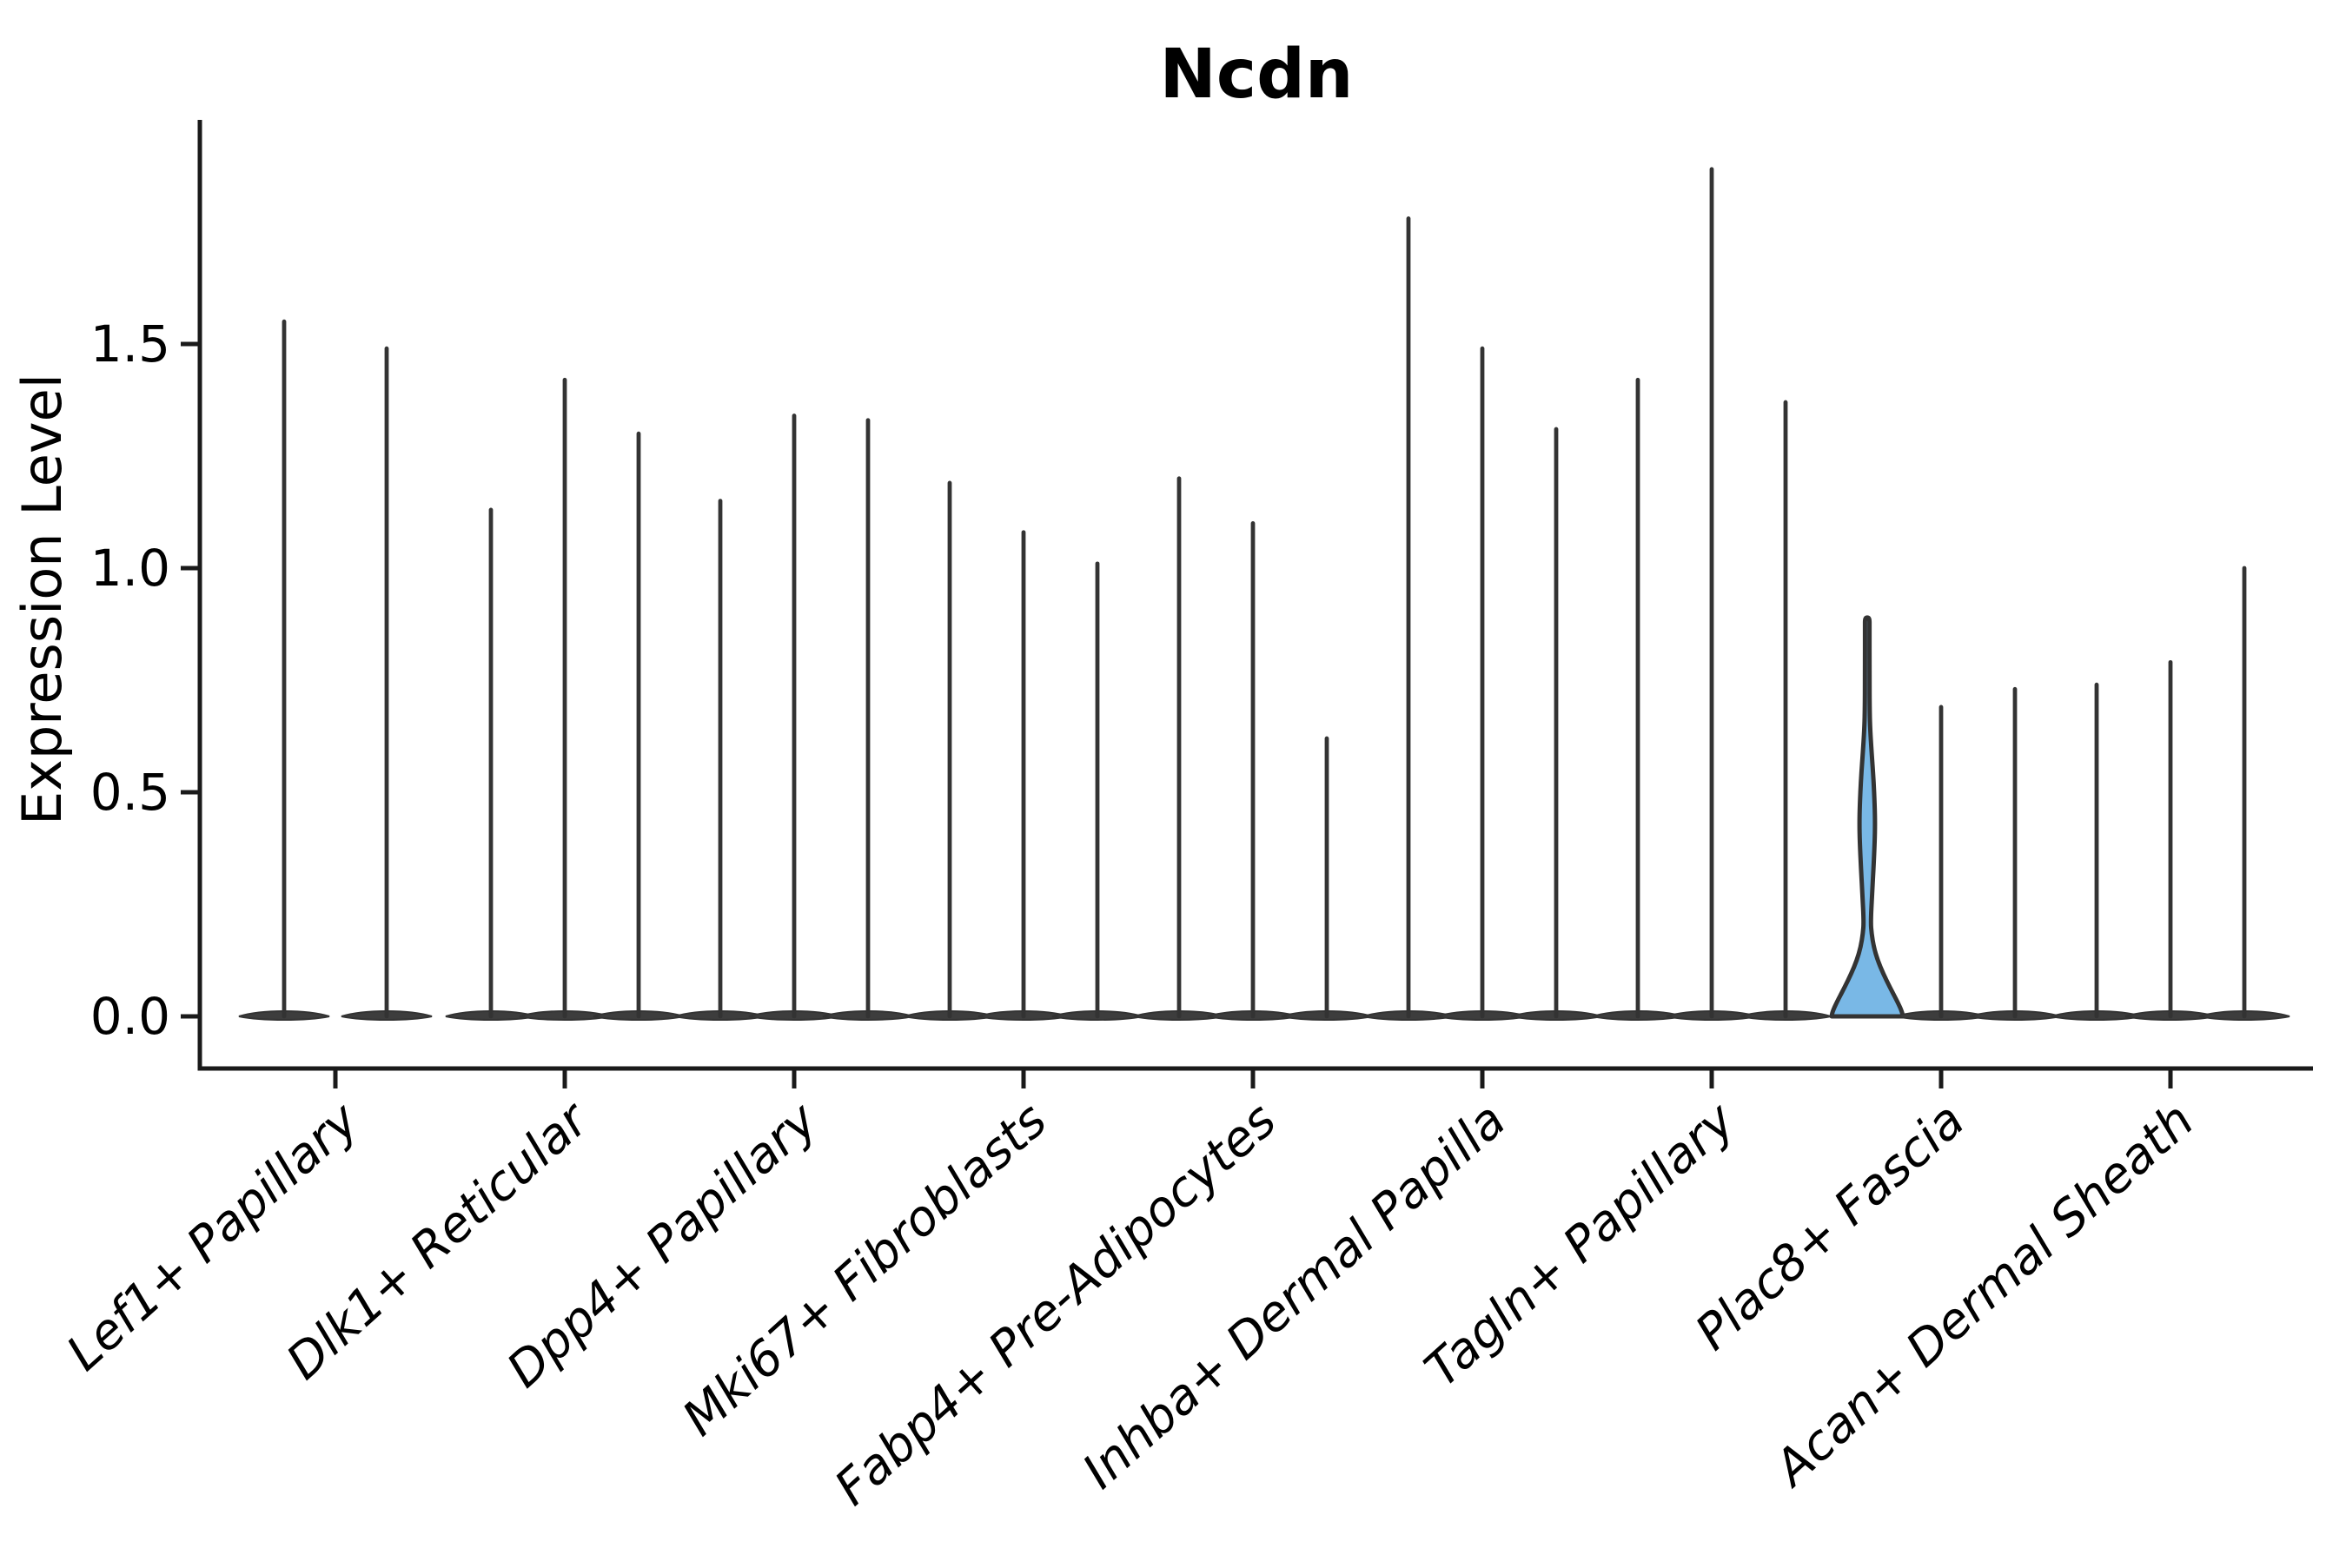 The width and height of the screenshot is (2346, 1568). I want to click on x-tick-label: Fabp4+ Pre-Adipocytes, so click(1057, 1304).